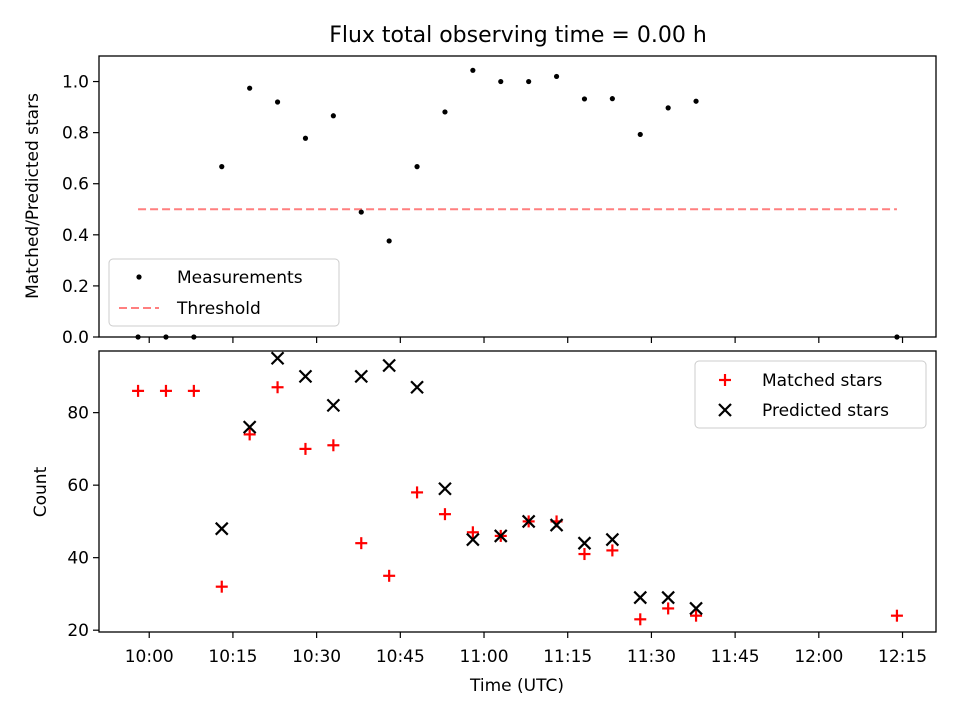 Image resolution: width=960 pixels, height=720 pixels. Describe the element at coordinates (818, 657) in the screenshot. I see `bottom-x-tick-label: 12:00` at that location.